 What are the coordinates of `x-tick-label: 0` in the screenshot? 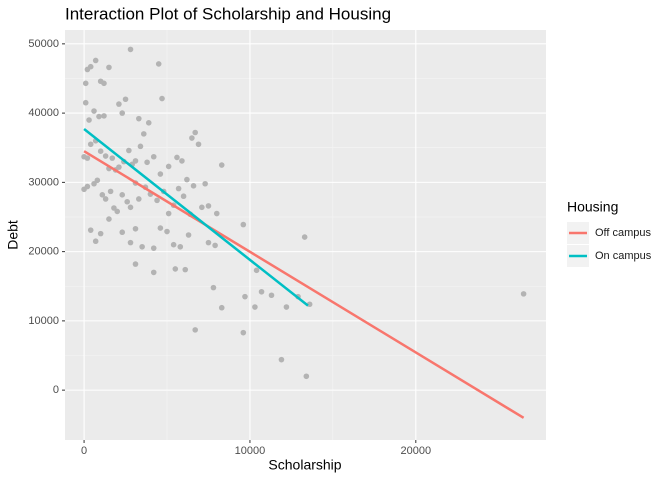 It's located at (84, 451).